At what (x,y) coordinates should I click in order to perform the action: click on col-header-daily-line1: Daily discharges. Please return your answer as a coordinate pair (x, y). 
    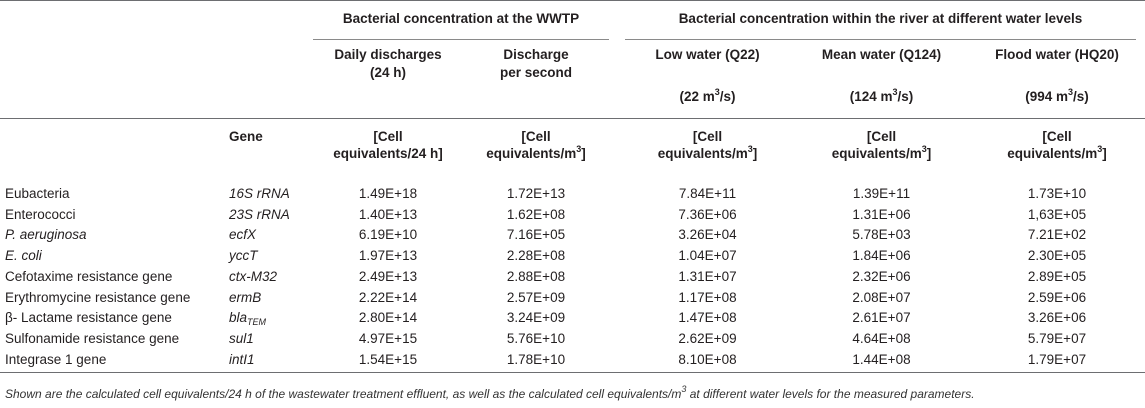
    Looking at the image, I should click on (388, 54).